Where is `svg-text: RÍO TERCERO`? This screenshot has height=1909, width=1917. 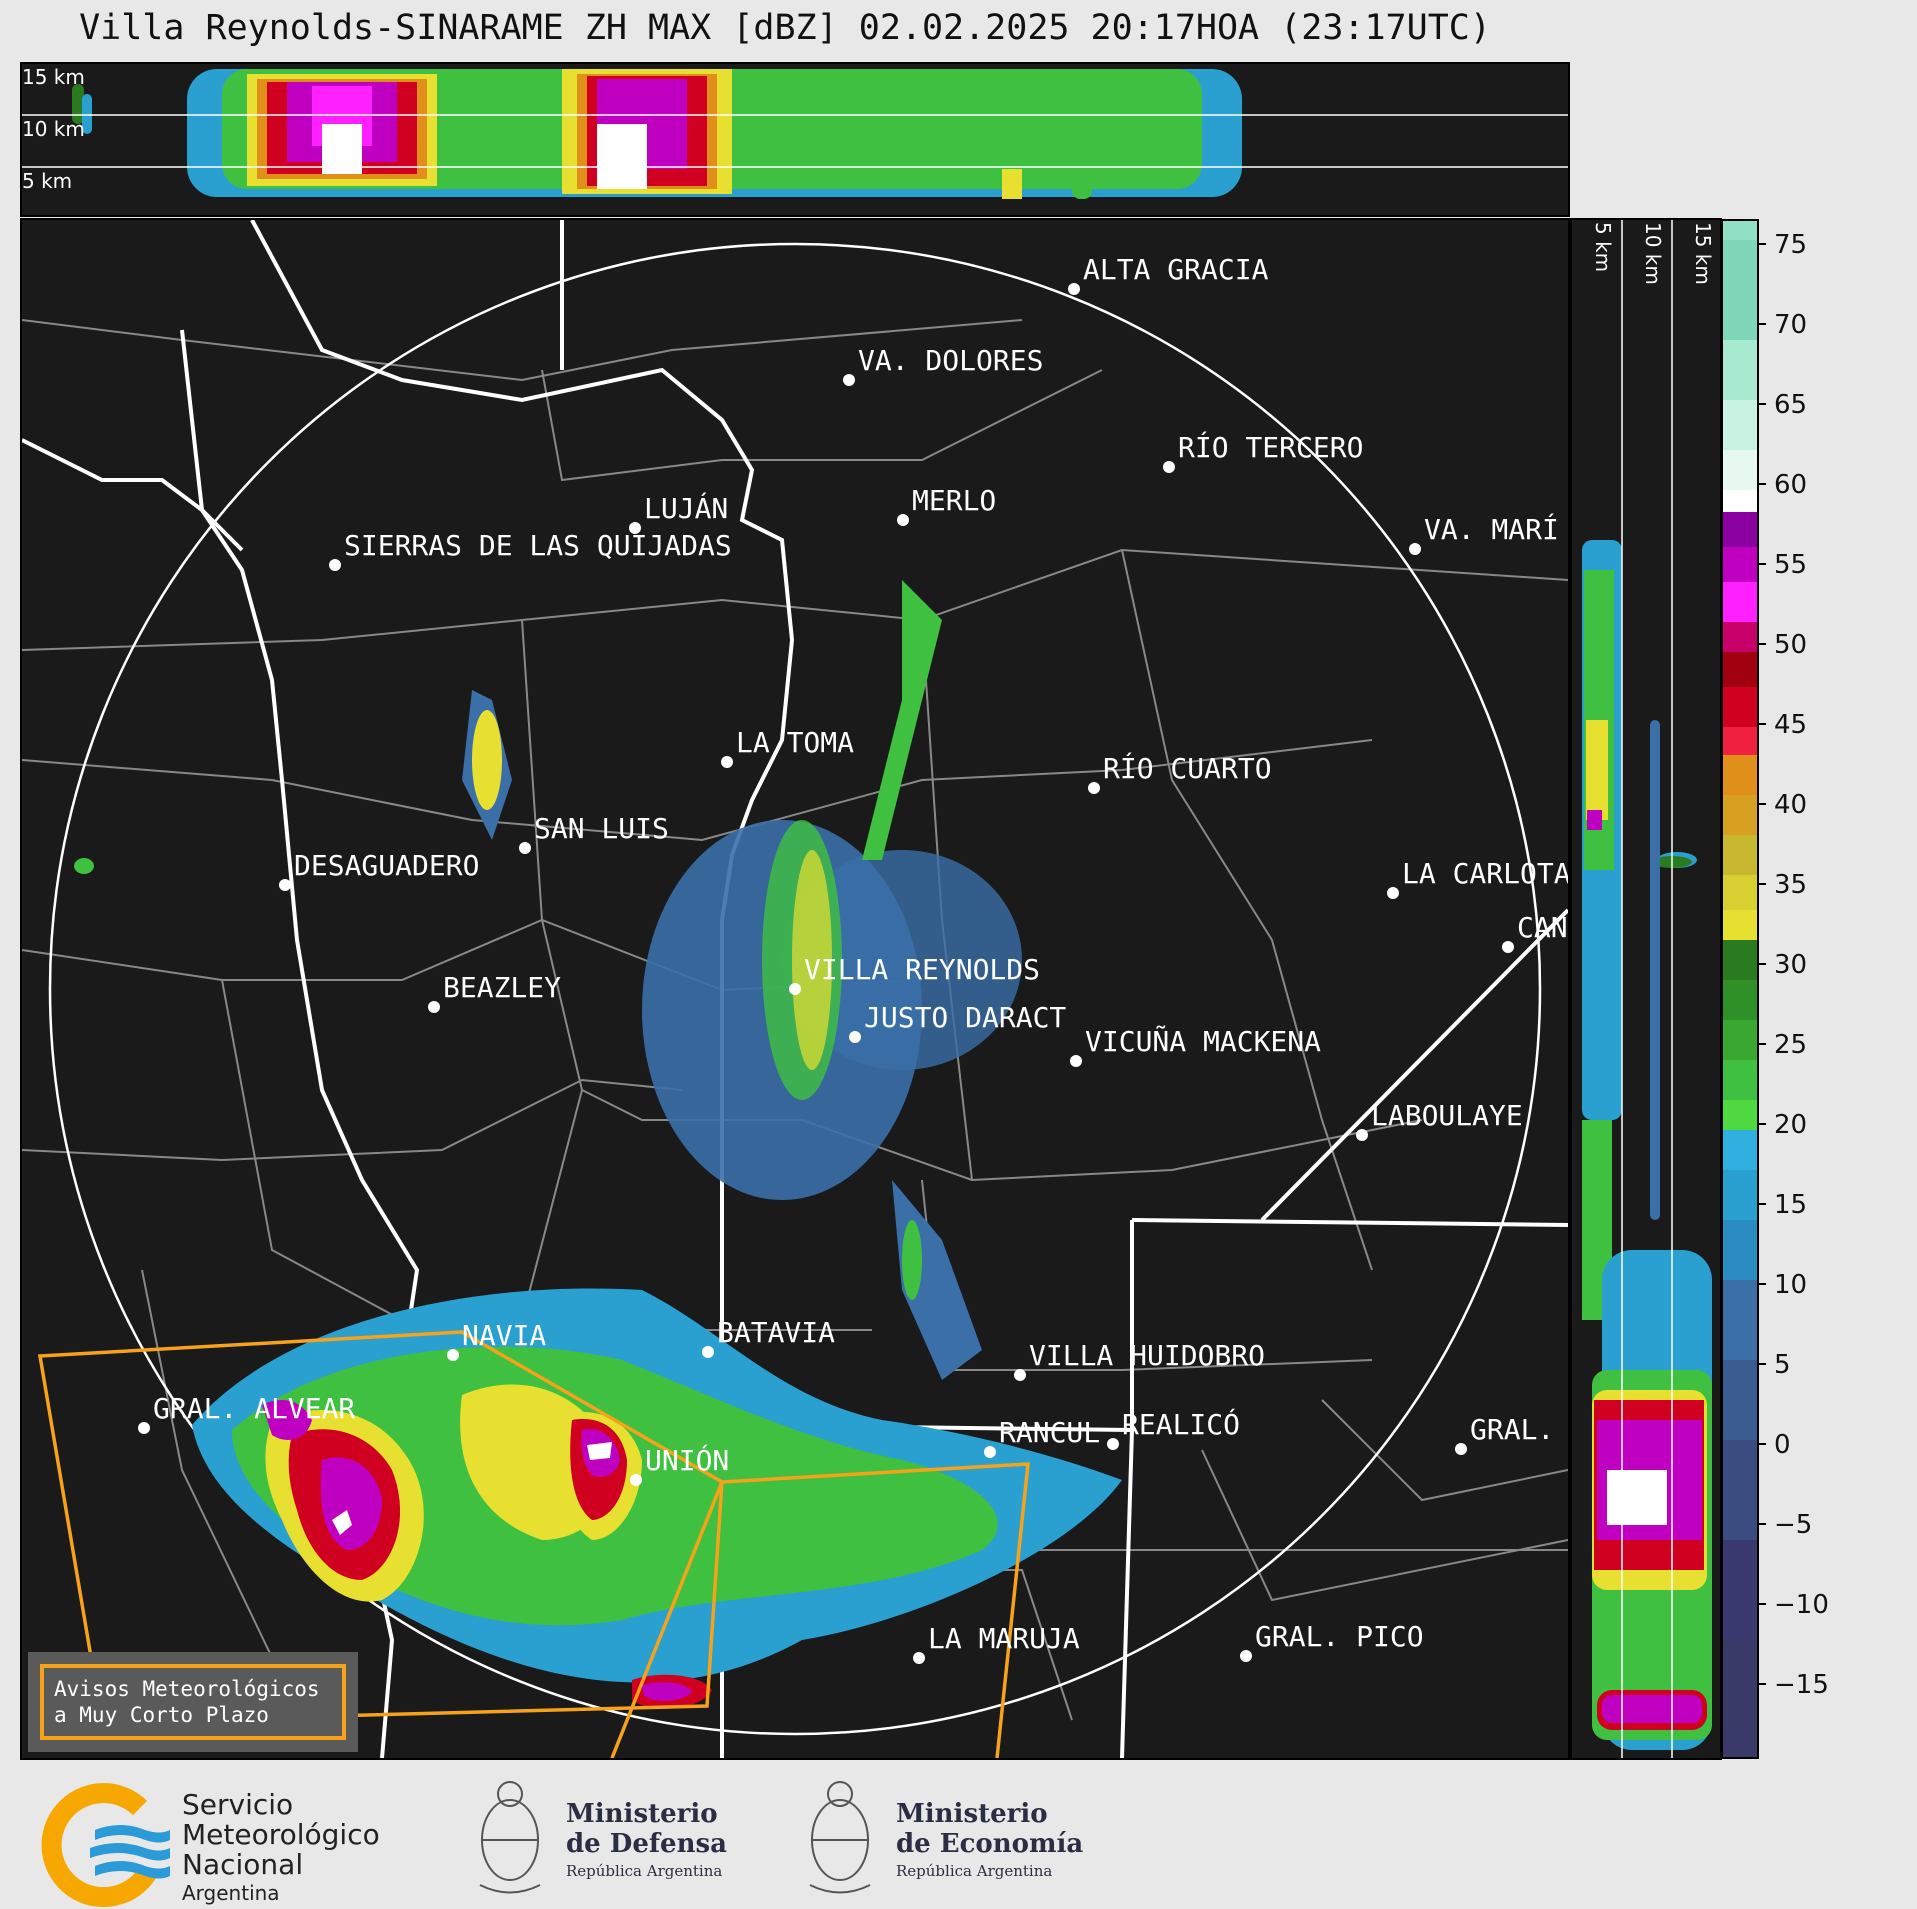
svg-text: RÍO TERCERO is located at coordinates (1270, 447).